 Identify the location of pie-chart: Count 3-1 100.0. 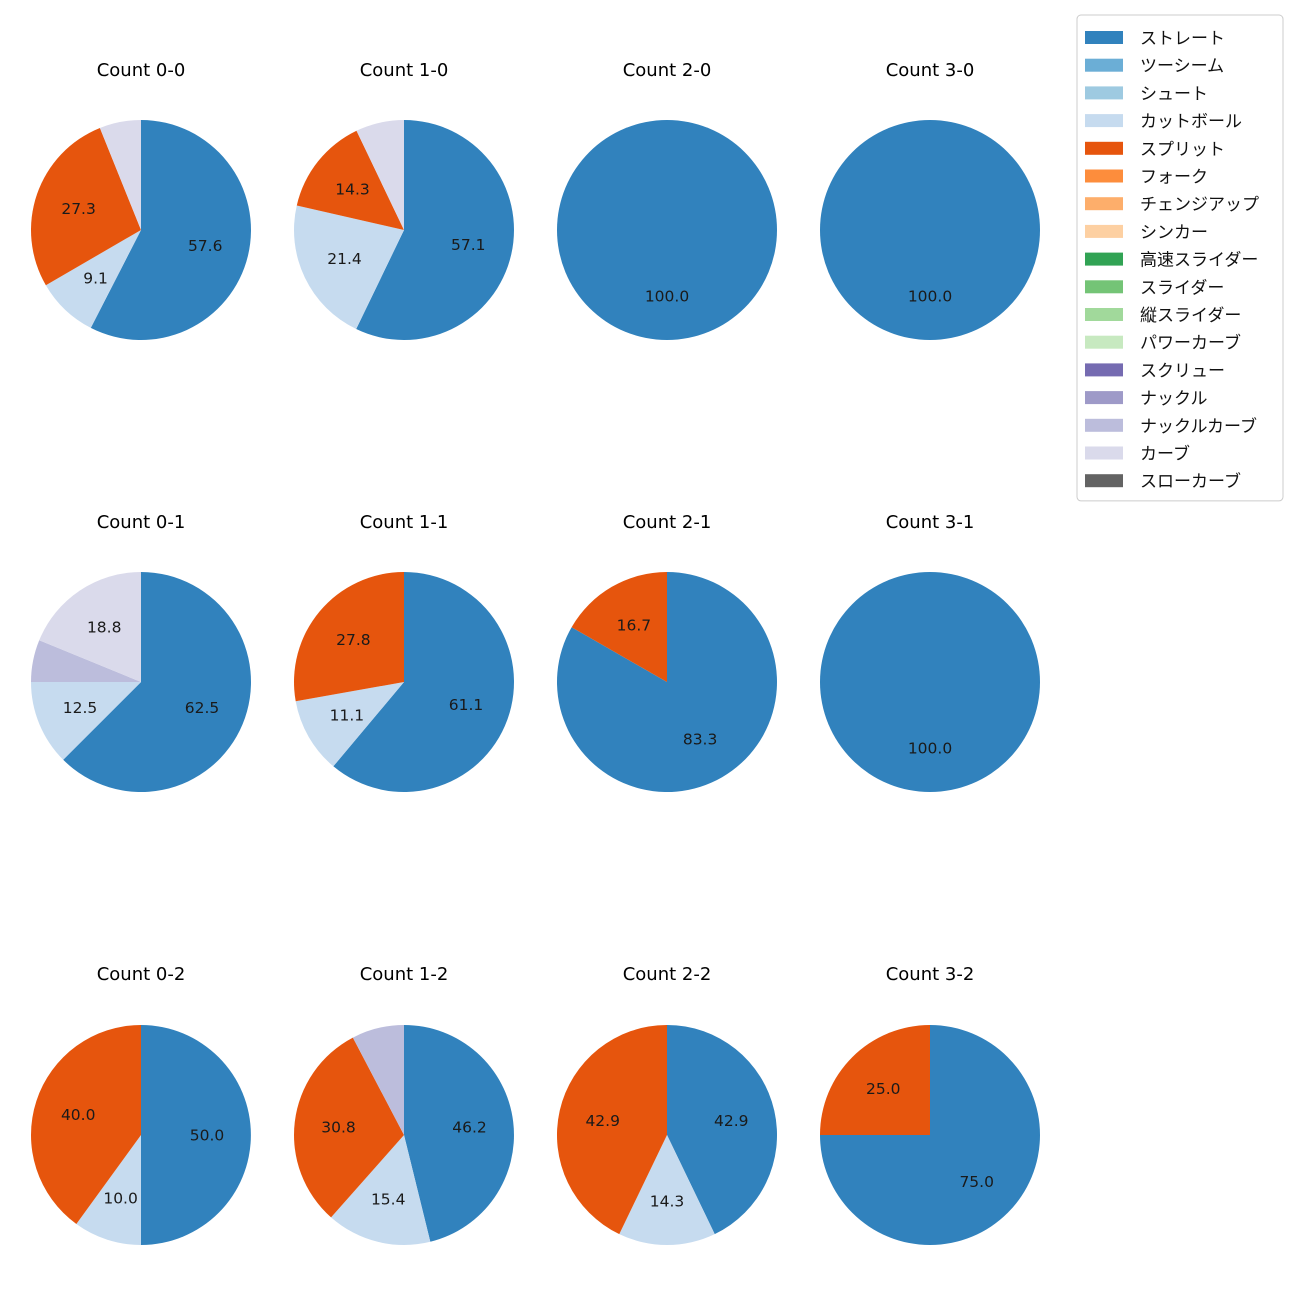
(930, 652).